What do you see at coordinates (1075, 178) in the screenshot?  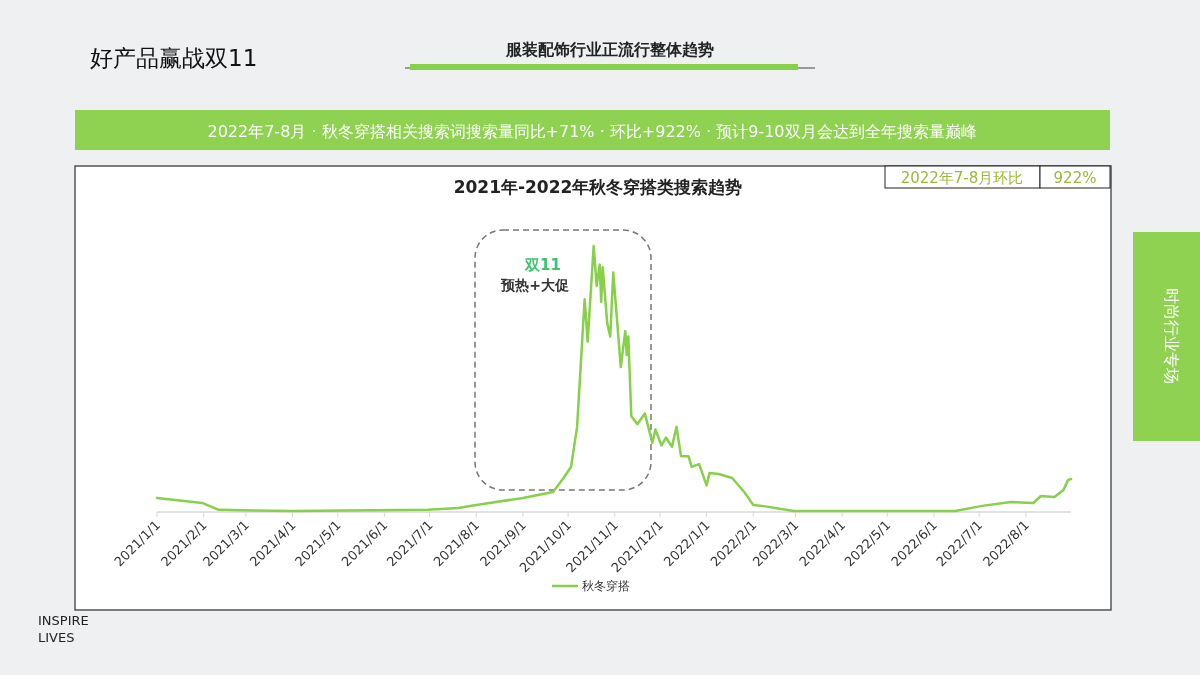 I see `text: 922%` at bounding box center [1075, 178].